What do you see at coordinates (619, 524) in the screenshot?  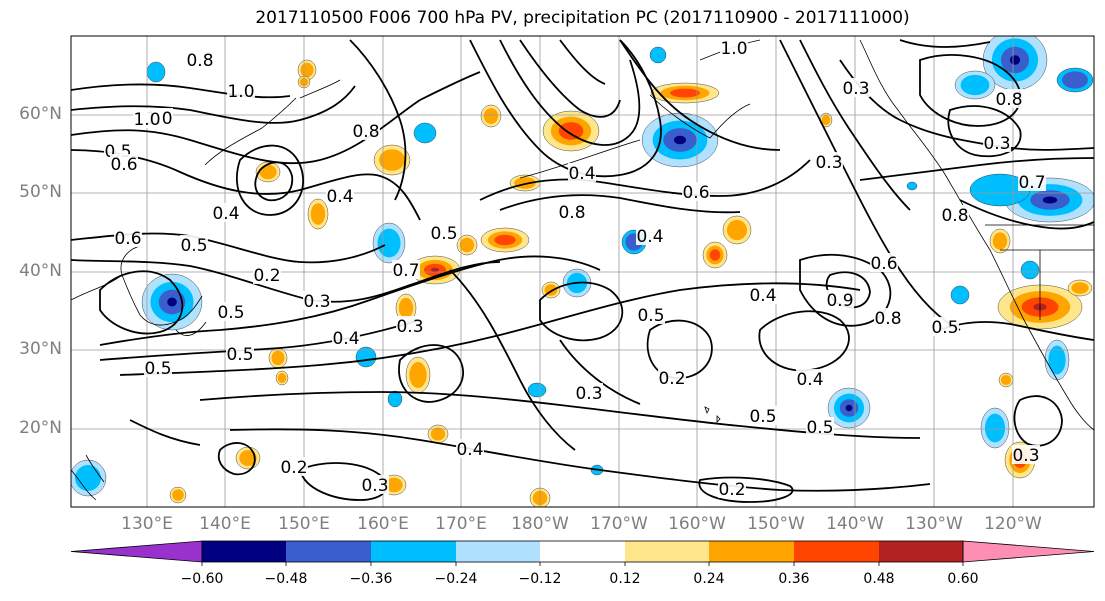 I see `longitude-label: 170°W` at bounding box center [619, 524].